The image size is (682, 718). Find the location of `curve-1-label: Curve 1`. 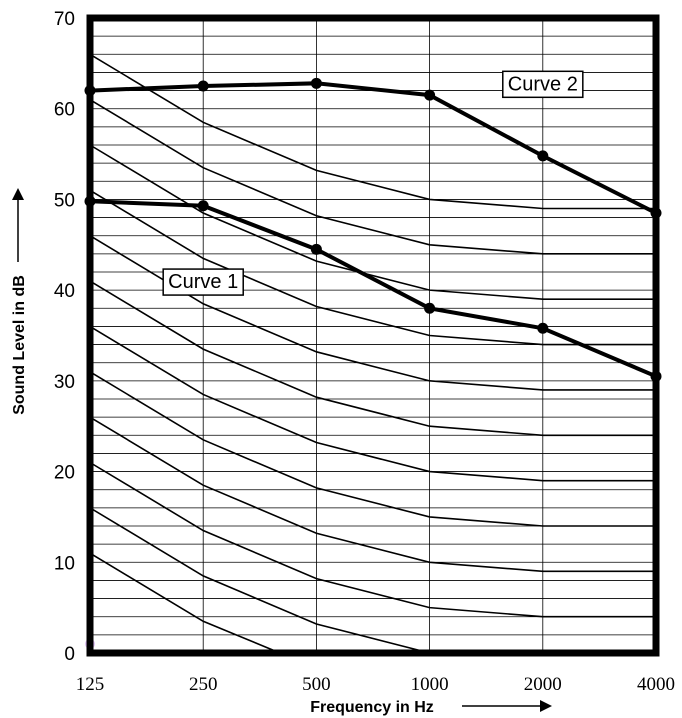

curve-1-label: Curve 1 is located at coordinates (203, 282).